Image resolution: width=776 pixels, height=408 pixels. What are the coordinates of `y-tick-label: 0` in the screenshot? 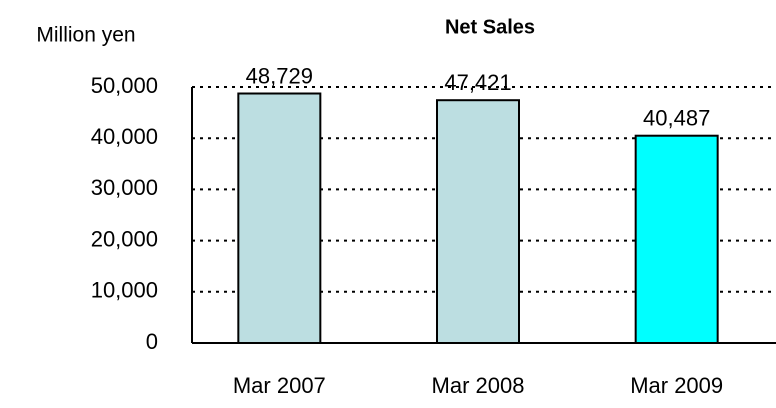 It's located at (152, 341).